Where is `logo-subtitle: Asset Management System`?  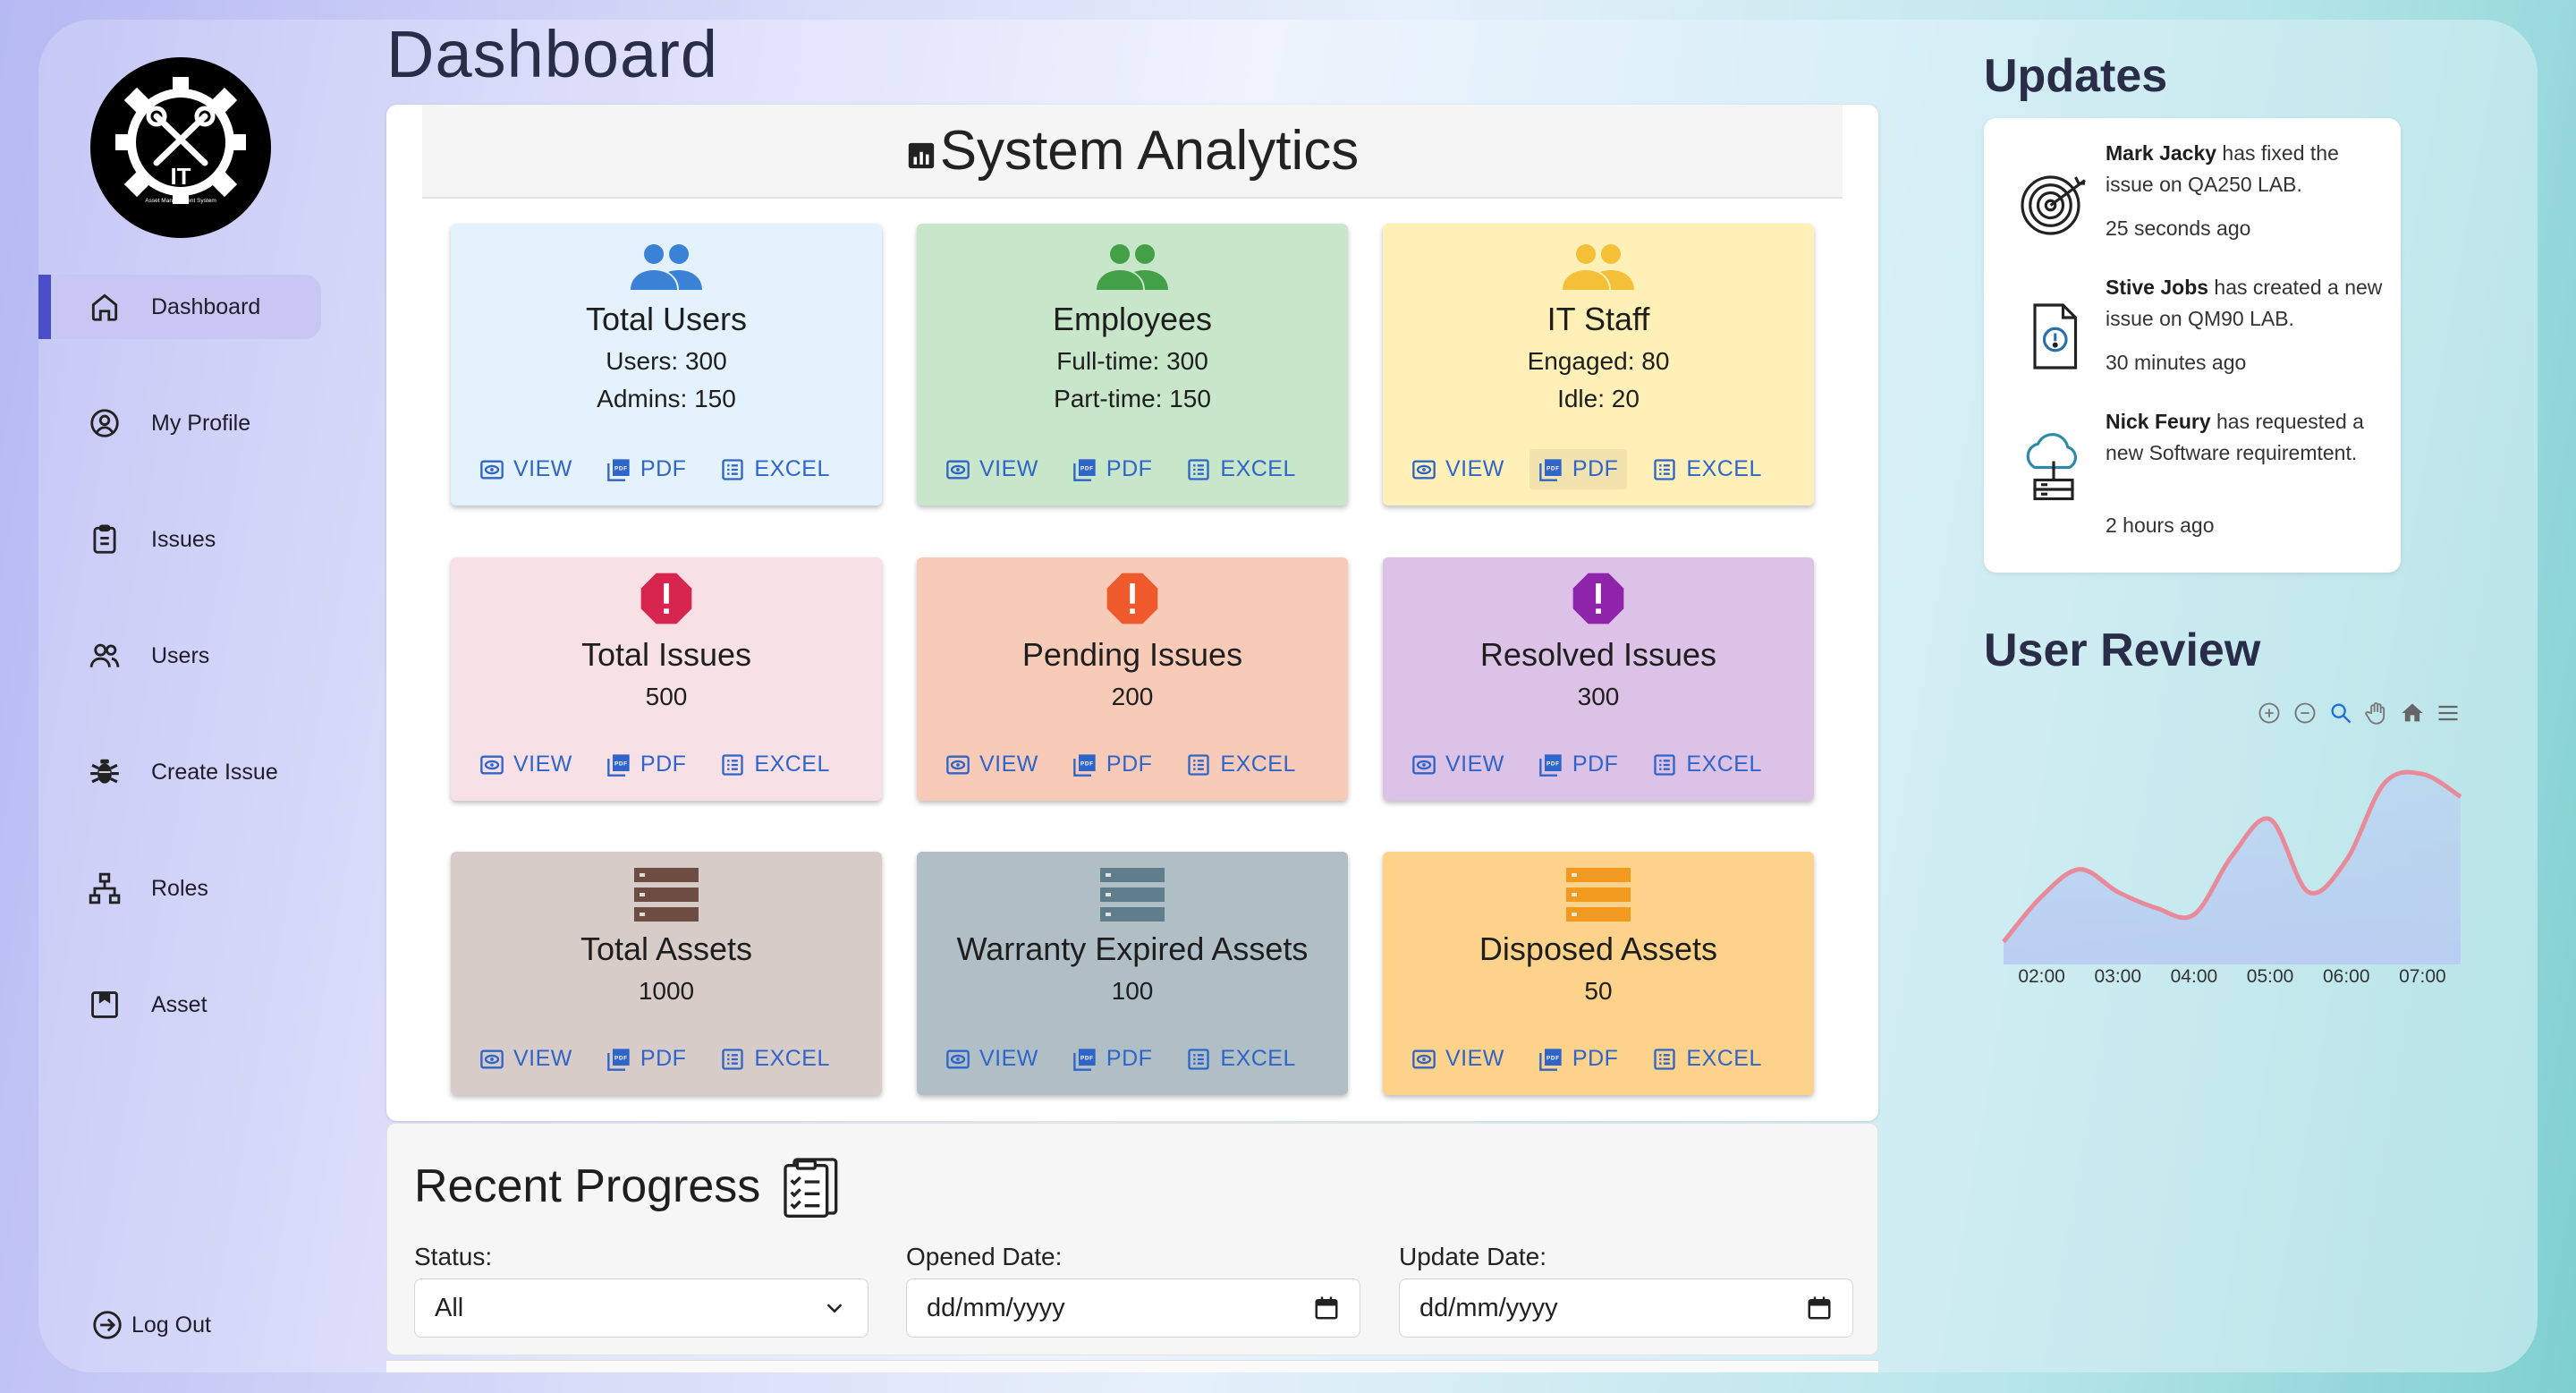 logo-subtitle: Asset Management System is located at coordinates (180, 201).